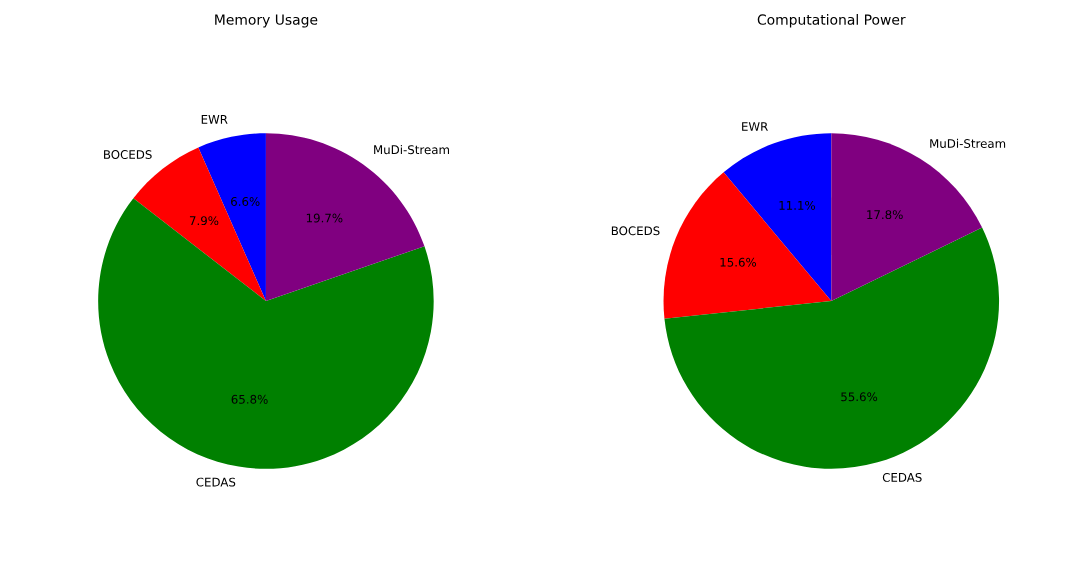 The height and width of the screenshot is (568, 1081). Describe the element at coordinates (249, 399) in the screenshot. I see `data-label: 65.8%` at that location.